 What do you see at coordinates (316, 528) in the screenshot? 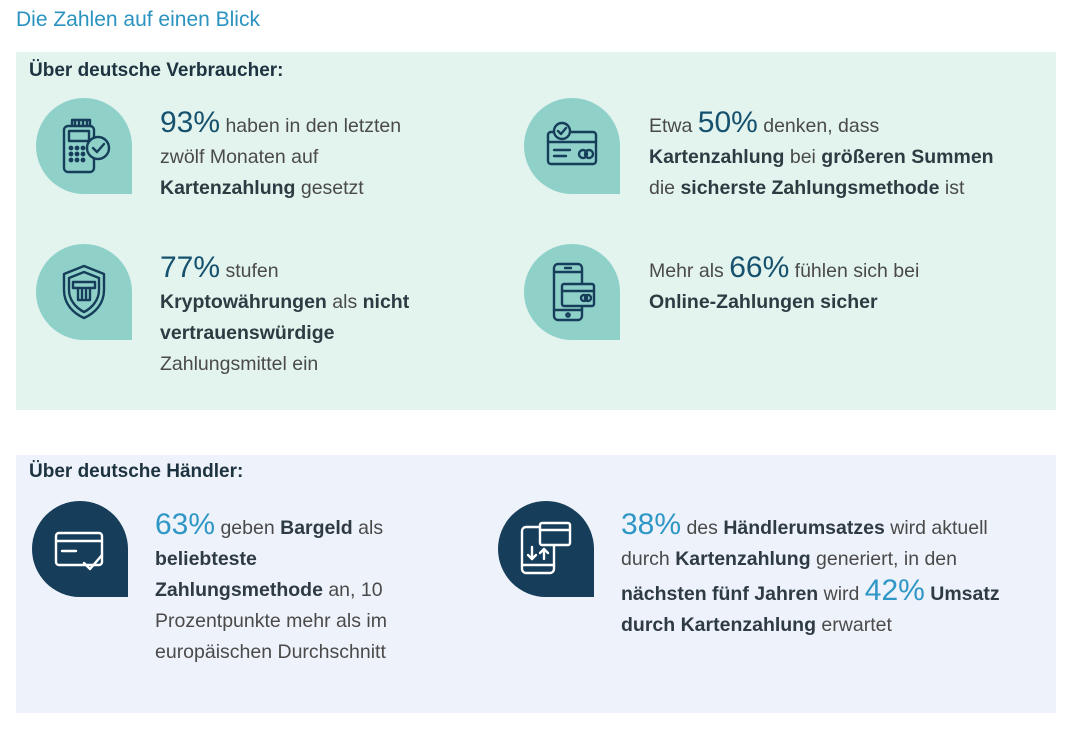
I see `stat-emphasis: Bargeld` at bounding box center [316, 528].